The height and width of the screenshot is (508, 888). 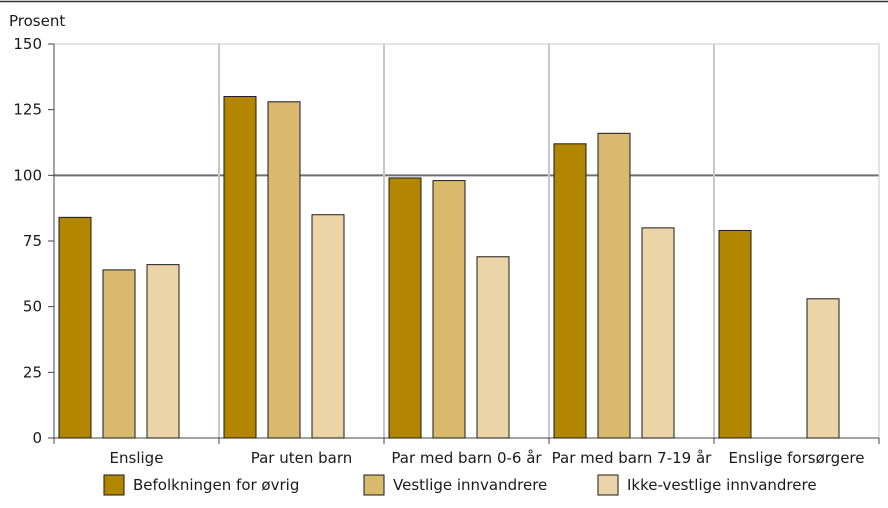 What do you see at coordinates (466, 458) in the screenshot?
I see `x-category-label: Par med barn 0-6 år` at bounding box center [466, 458].